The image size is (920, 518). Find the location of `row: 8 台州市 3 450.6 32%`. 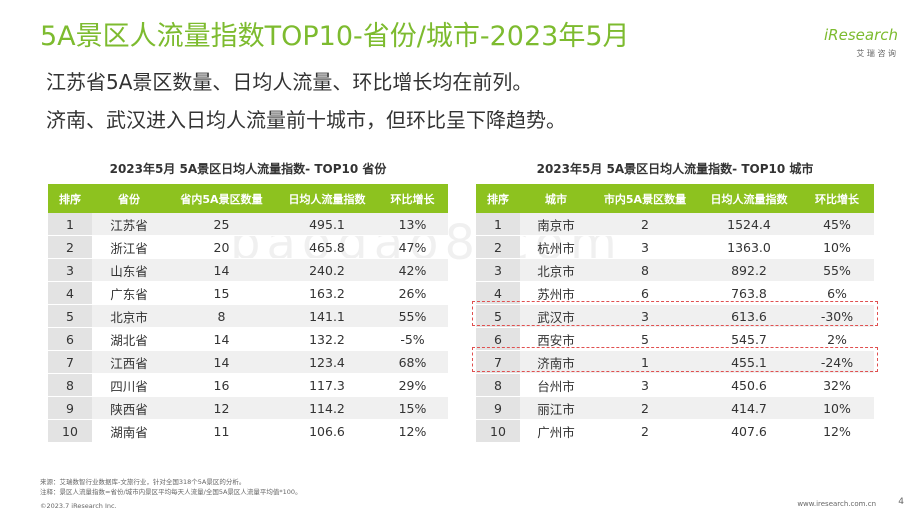

row: 8 台州市 3 450.6 32% is located at coordinates (675, 385).